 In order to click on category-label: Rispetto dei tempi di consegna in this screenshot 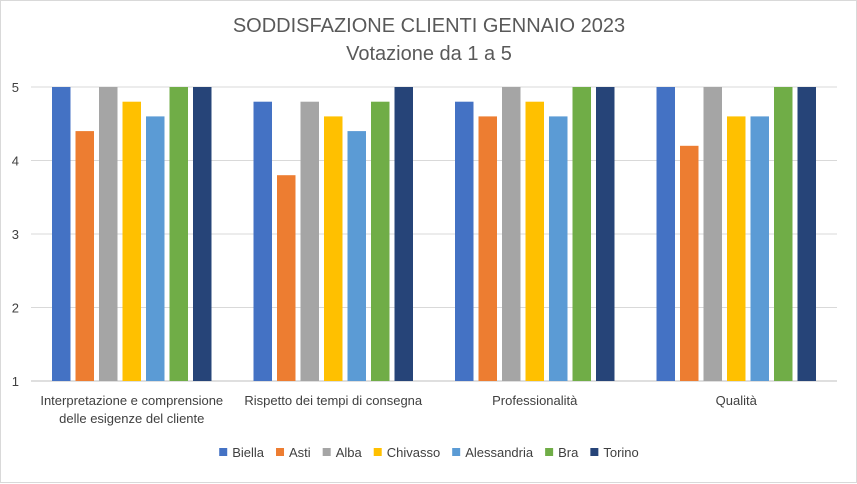, I will do `click(333, 400)`.